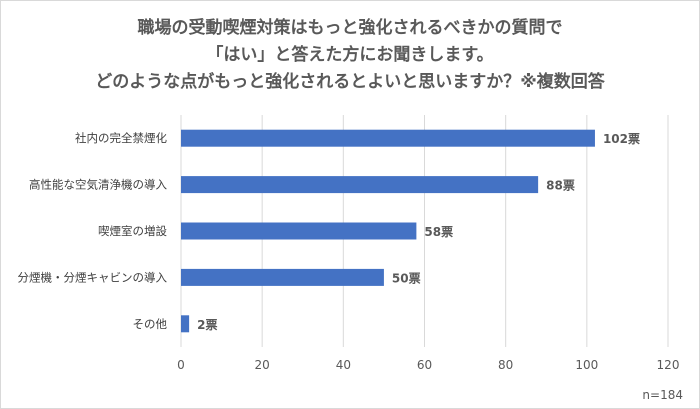  Describe the element at coordinates (350, 28) in the screenshot. I see `title-line-1: 職場の受動喫煙対策はもっと強化されるべきかの質問で` at that location.